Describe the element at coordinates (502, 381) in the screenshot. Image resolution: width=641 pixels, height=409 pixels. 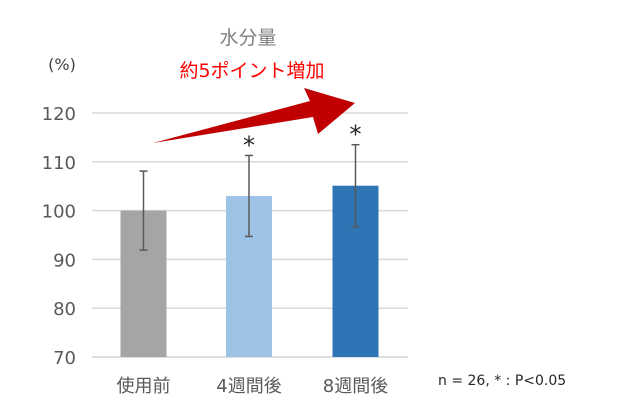
I see `footnote: n = 26, * : P<0.05` at that location.